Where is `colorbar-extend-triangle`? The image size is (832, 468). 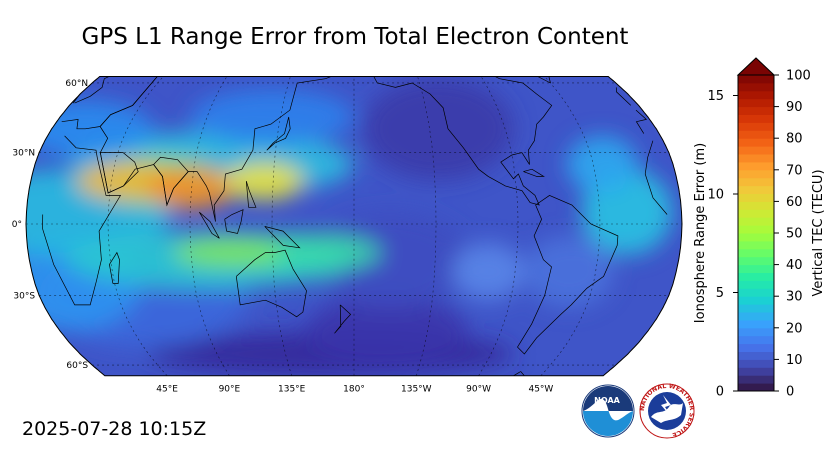 colorbar-extend-triangle is located at coordinates (756, 66).